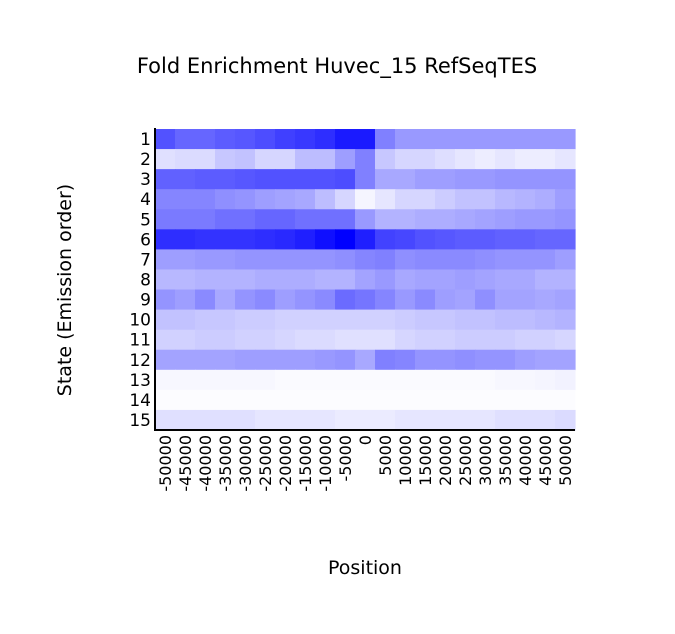 This screenshot has width=675, height=634. I want to click on x-tick-label: -15000, so click(305, 463).